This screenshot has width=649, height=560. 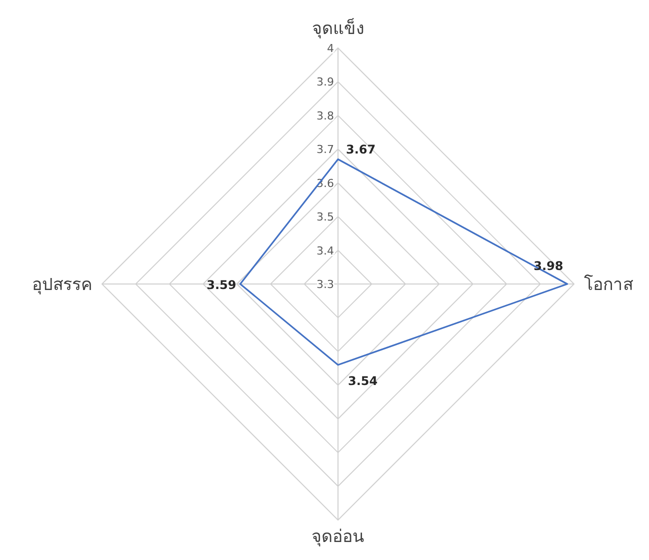 What do you see at coordinates (338, 28) in the screenshot?
I see `spoke-label: จุดแข็ง` at bounding box center [338, 28].